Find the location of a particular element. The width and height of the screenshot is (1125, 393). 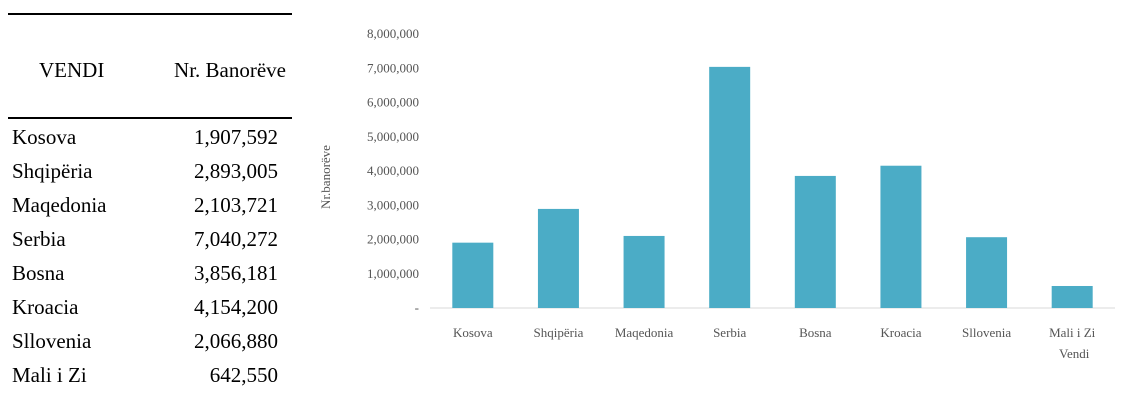

bar-mali-i-zi is located at coordinates (1072, 296).